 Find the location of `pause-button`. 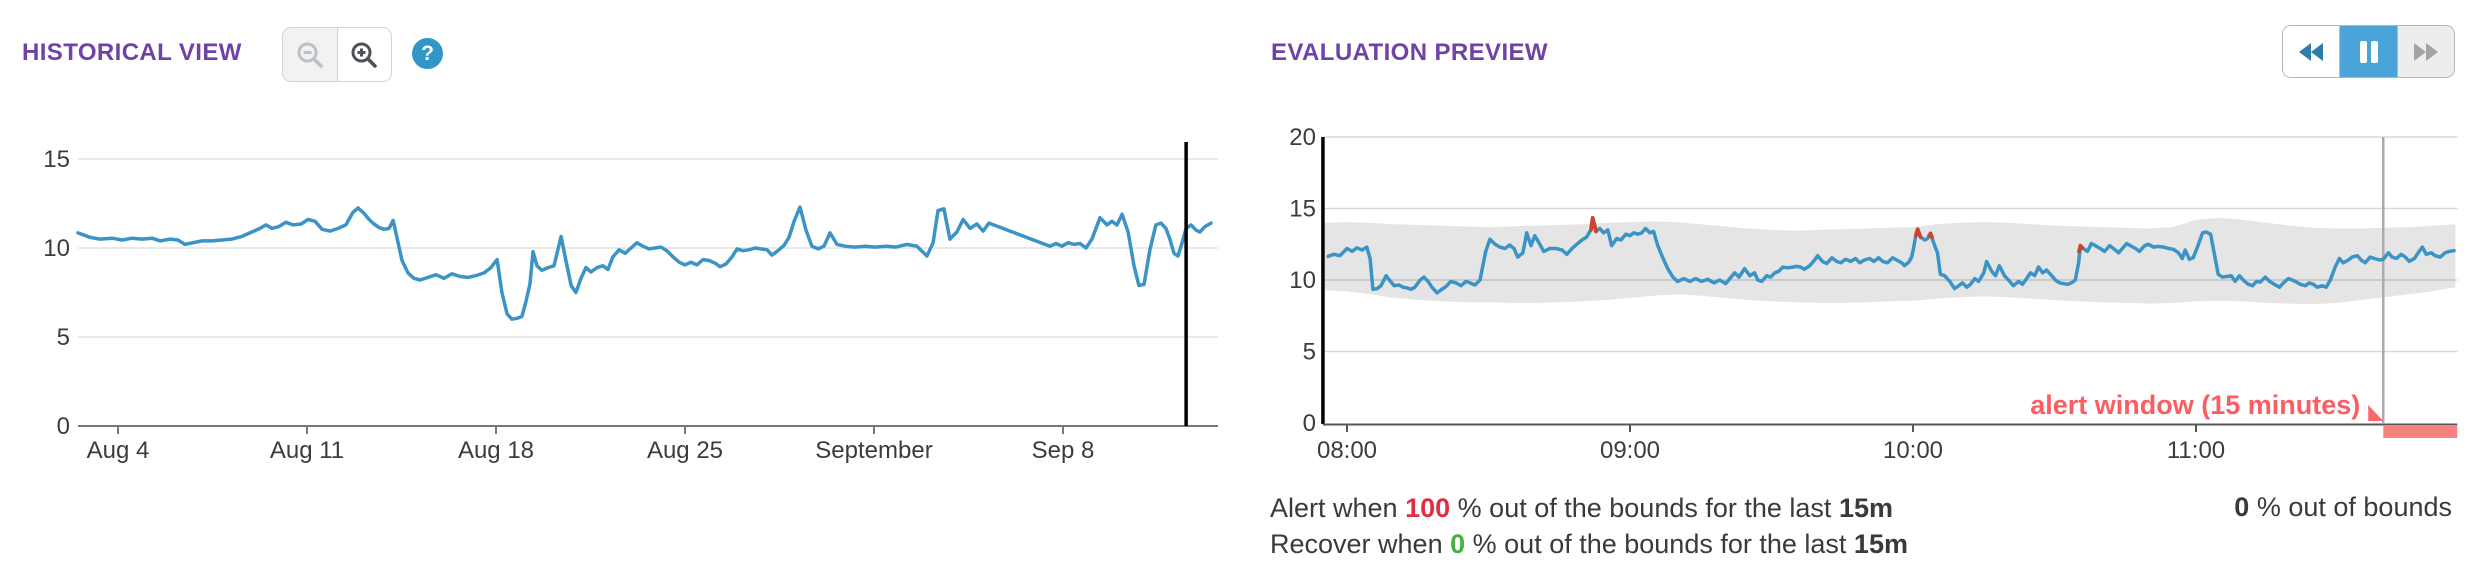

pause-button is located at coordinates (2368, 51).